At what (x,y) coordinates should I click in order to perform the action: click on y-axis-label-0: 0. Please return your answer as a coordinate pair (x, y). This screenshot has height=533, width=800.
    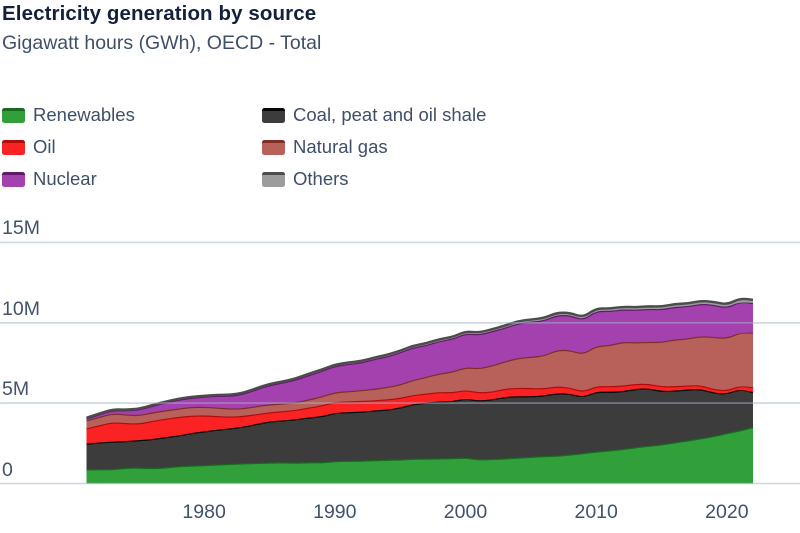
    Looking at the image, I should click on (7, 469).